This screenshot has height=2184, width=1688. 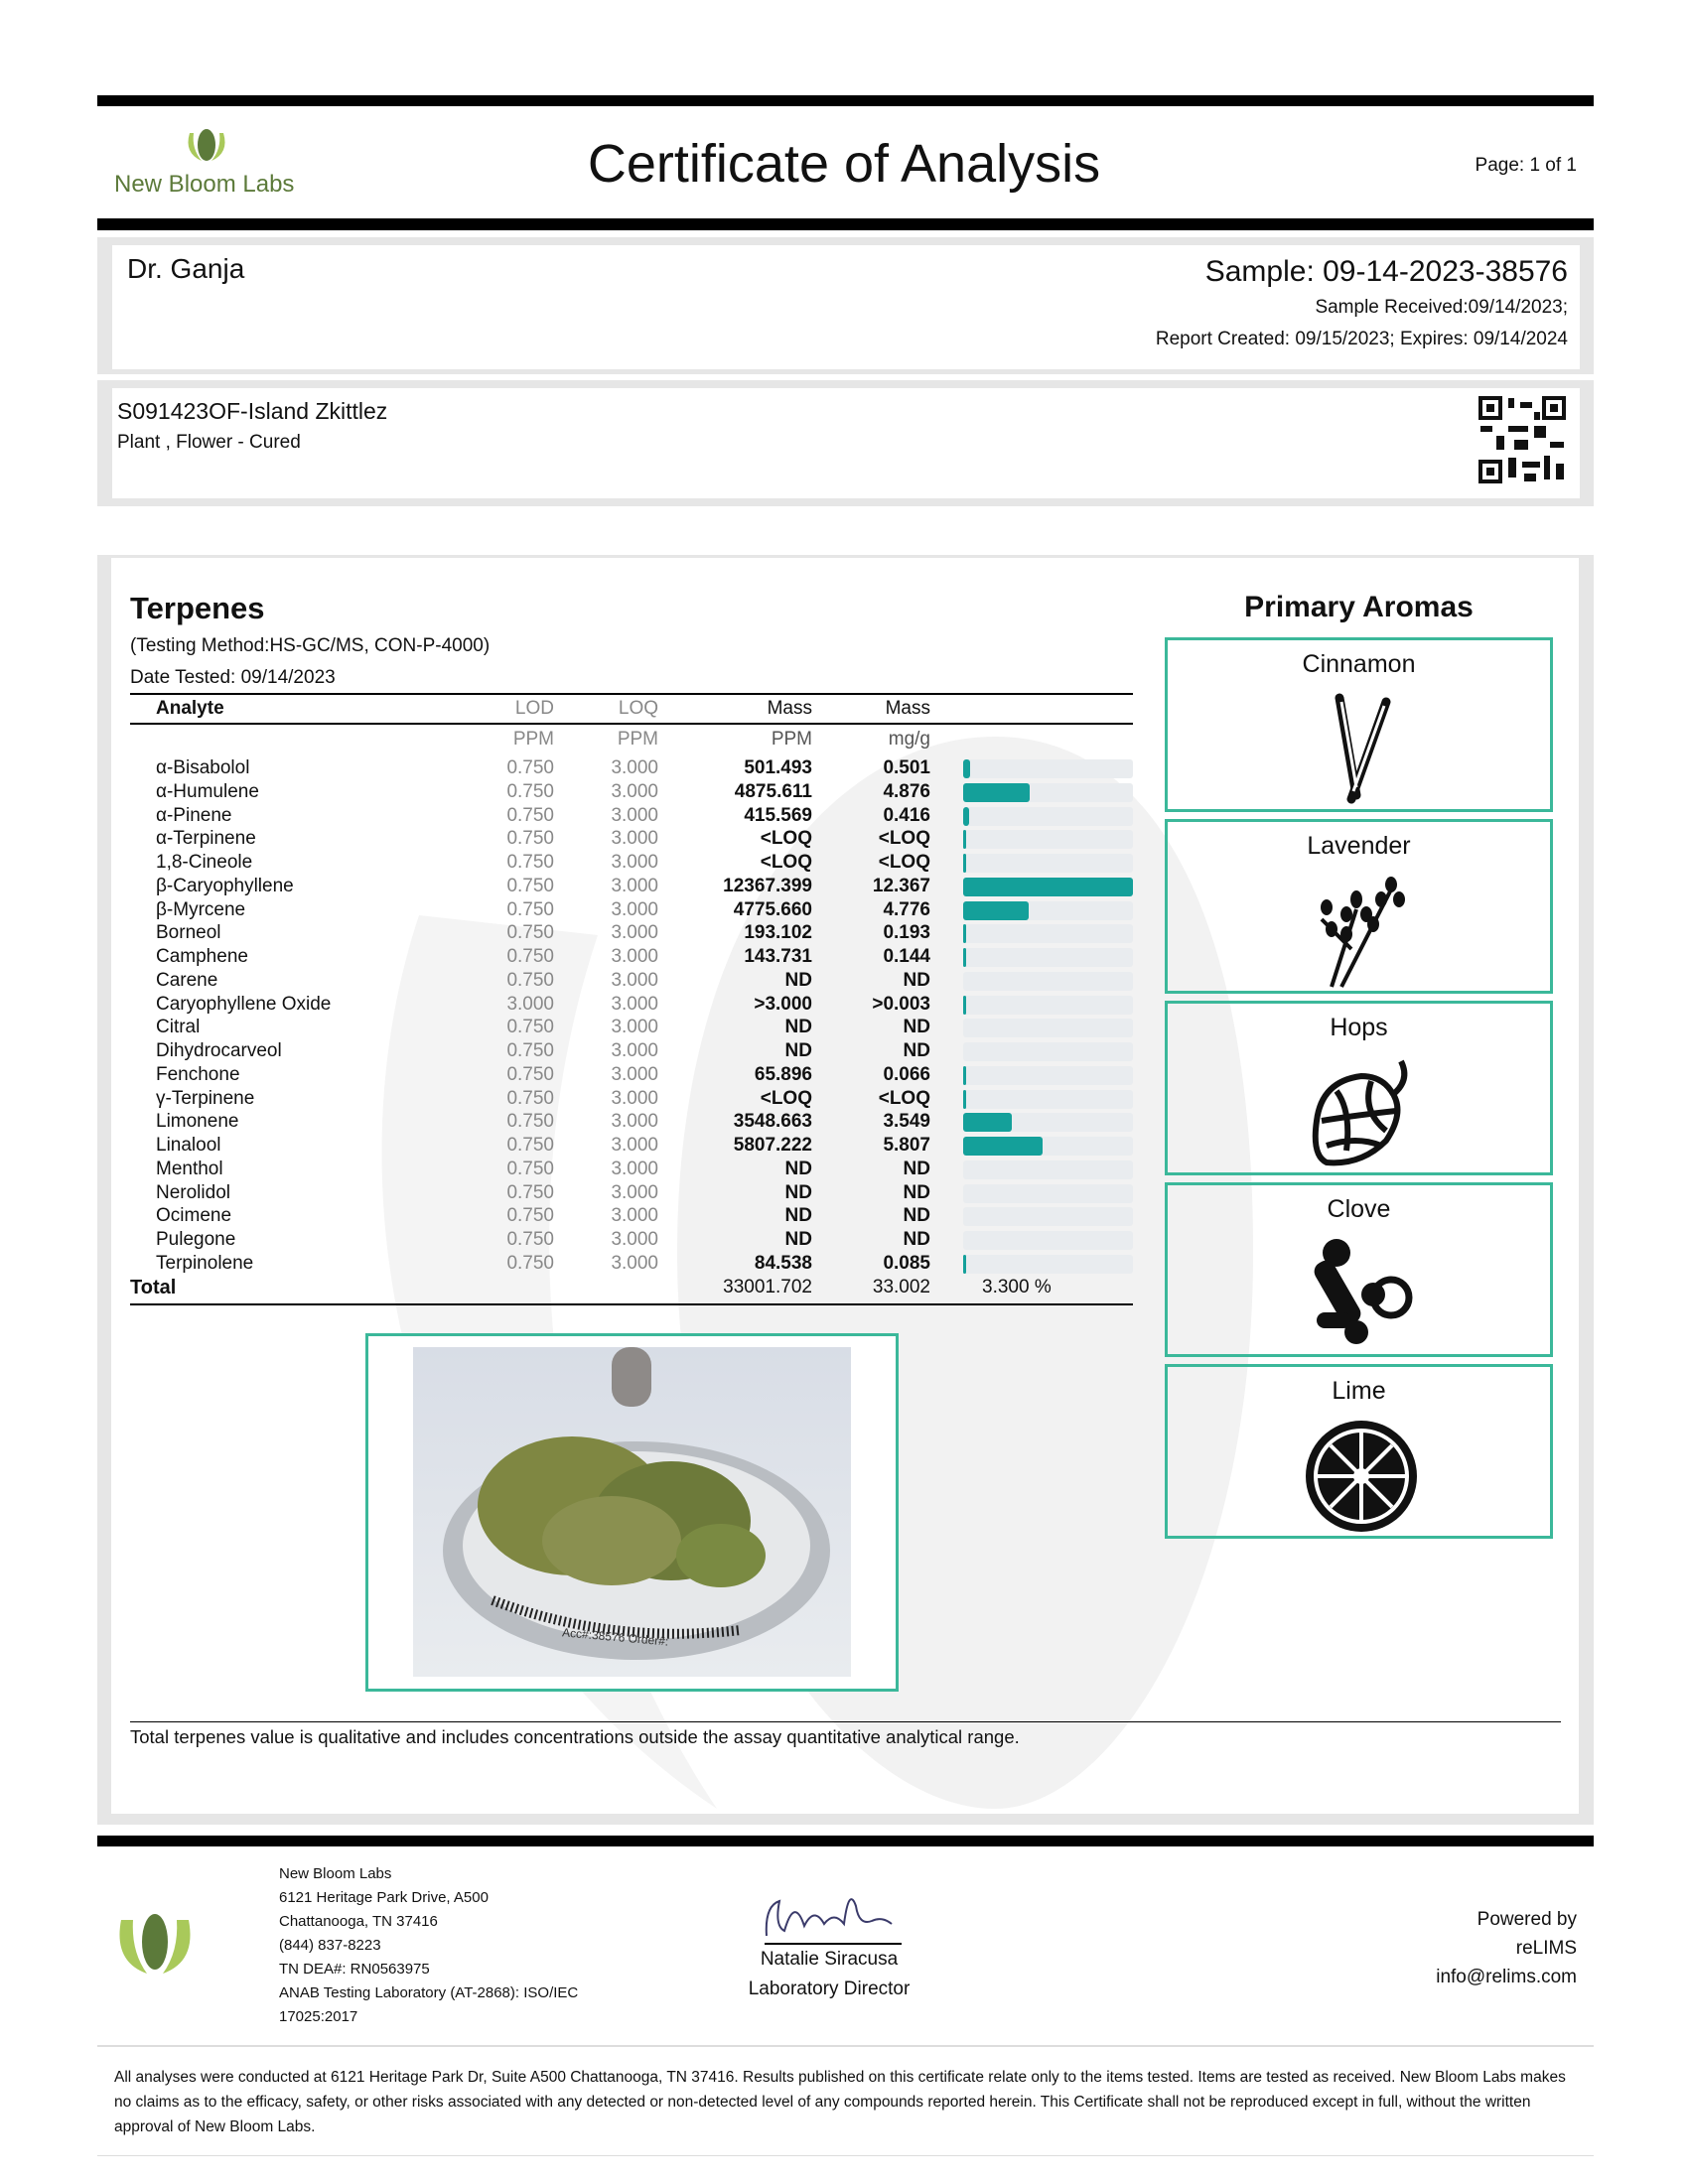 What do you see at coordinates (219, 1050) in the screenshot?
I see `analyte-name: Dihydrocarveol` at bounding box center [219, 1050].